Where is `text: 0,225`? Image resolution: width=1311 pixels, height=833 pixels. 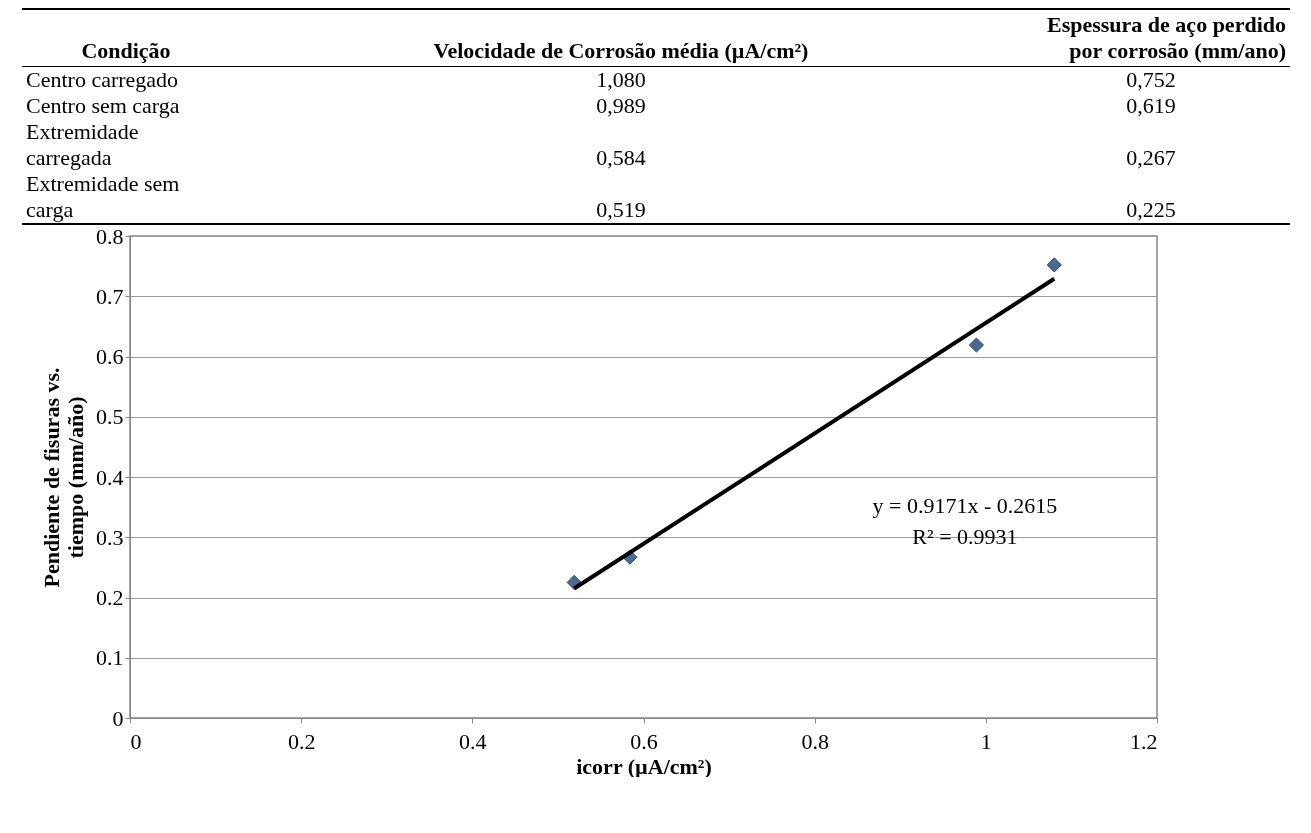 text: 0,225 is located at coordinates (1151, 210).